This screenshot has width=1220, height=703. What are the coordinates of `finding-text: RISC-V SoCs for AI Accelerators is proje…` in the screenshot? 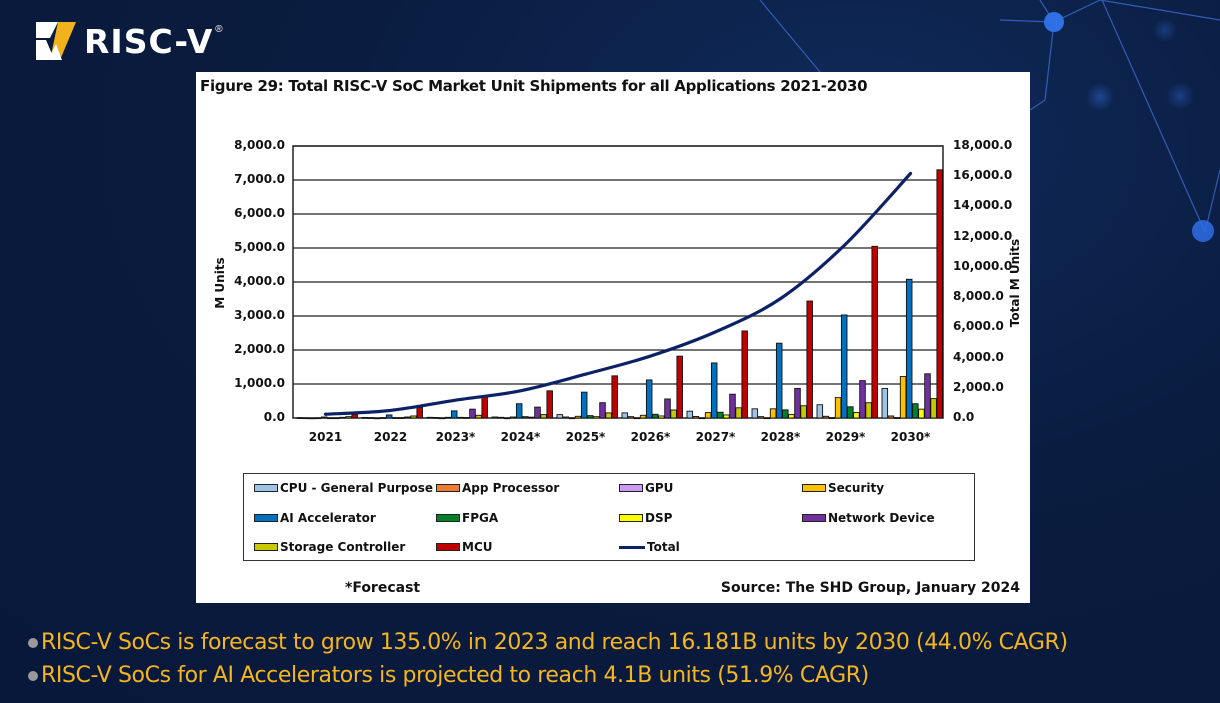 It's located at (455, 675).